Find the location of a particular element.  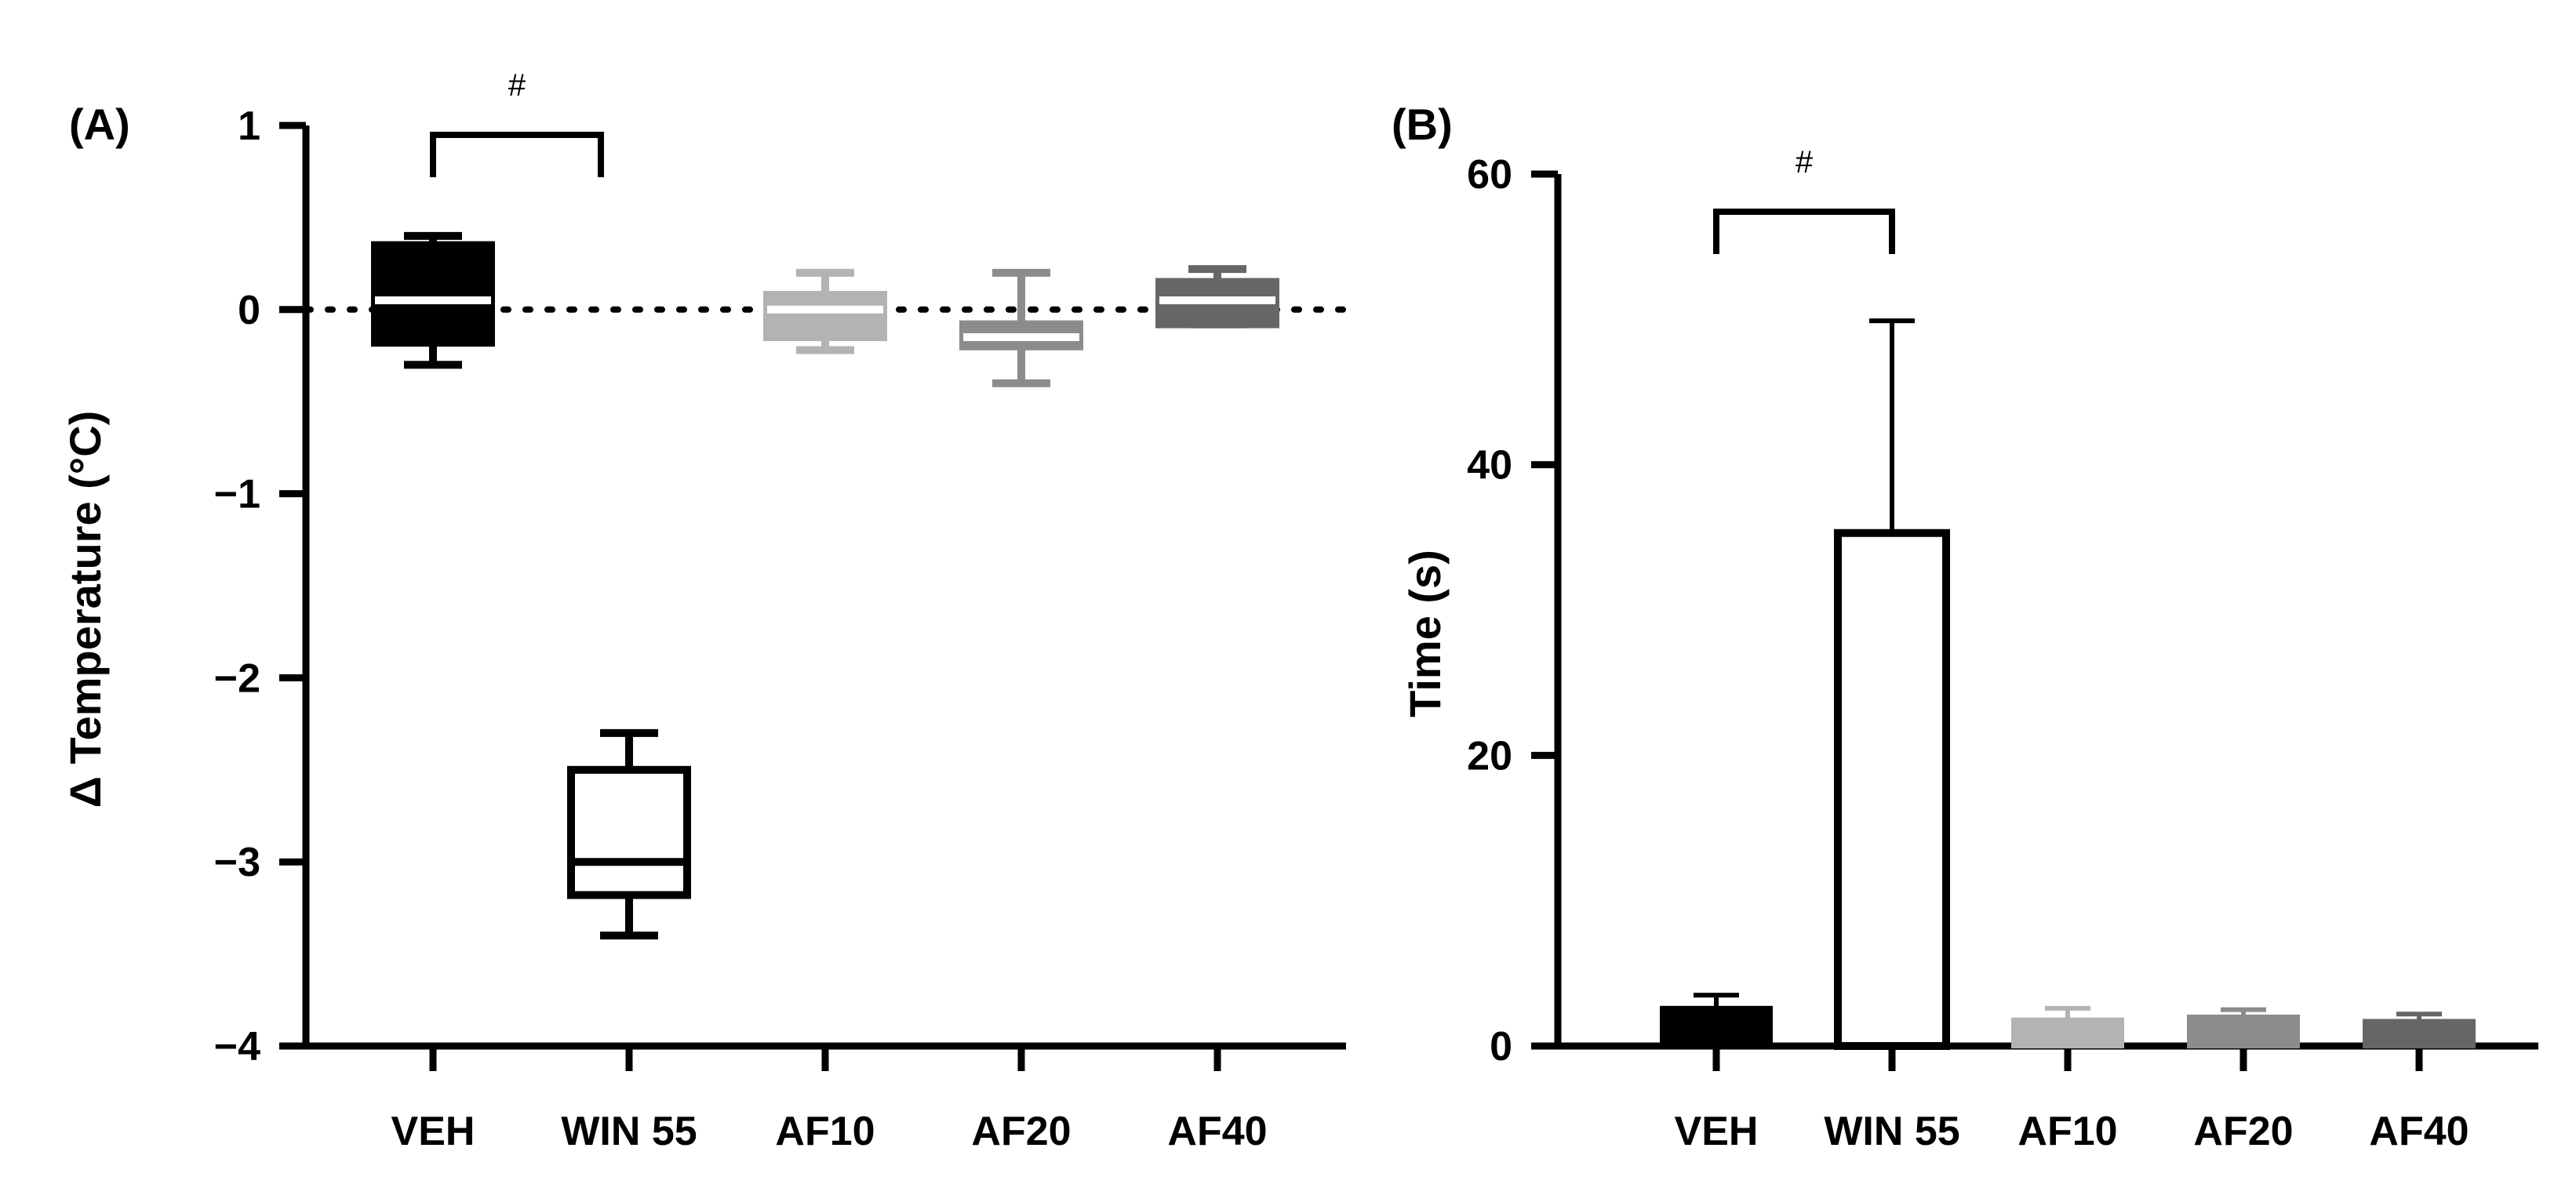

bar-veh is located at coordinates (1717, 1021).